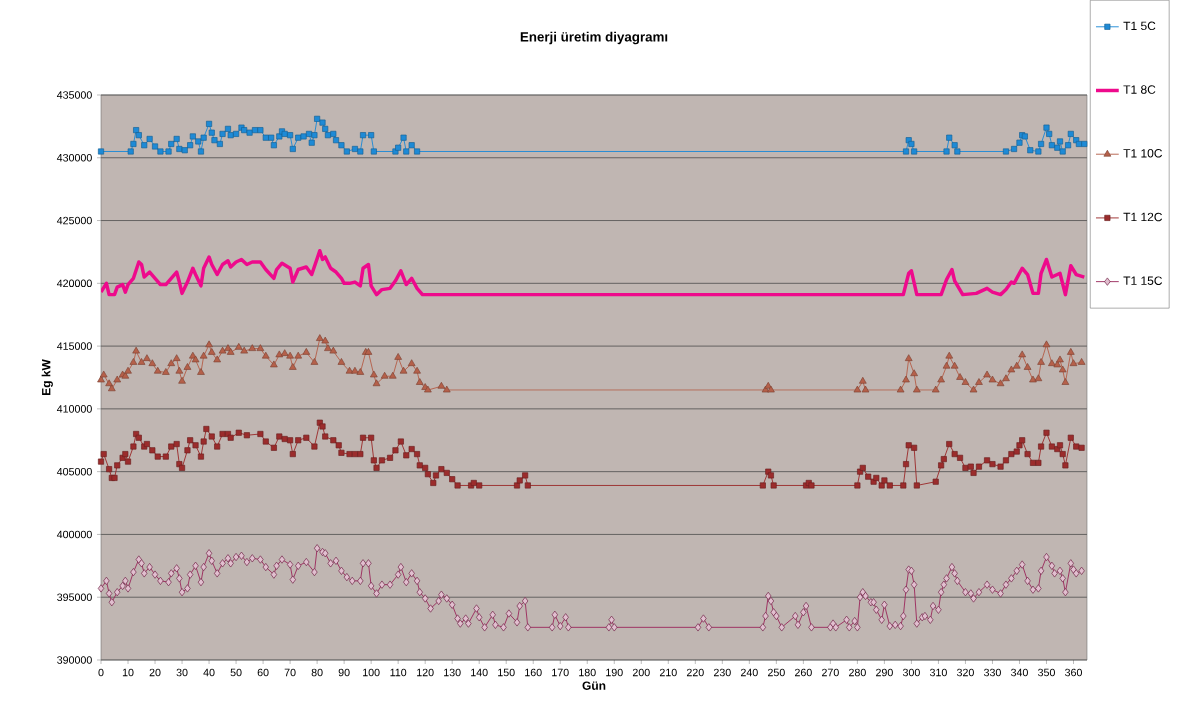 The height and width of the screenshot is (720, 1197). What do you see at coordinates (1046, 672) in the screenshot?
I see `x-tick-label: 350` at bounding box center [1046, 672].